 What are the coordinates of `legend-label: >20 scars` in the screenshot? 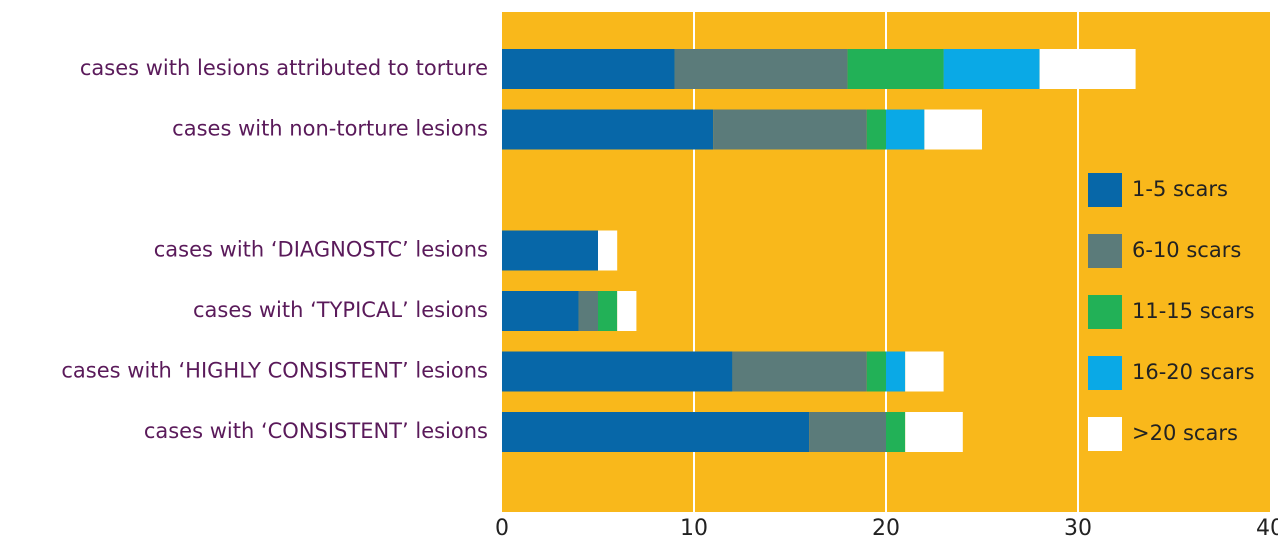 It's located at (1185, 433).